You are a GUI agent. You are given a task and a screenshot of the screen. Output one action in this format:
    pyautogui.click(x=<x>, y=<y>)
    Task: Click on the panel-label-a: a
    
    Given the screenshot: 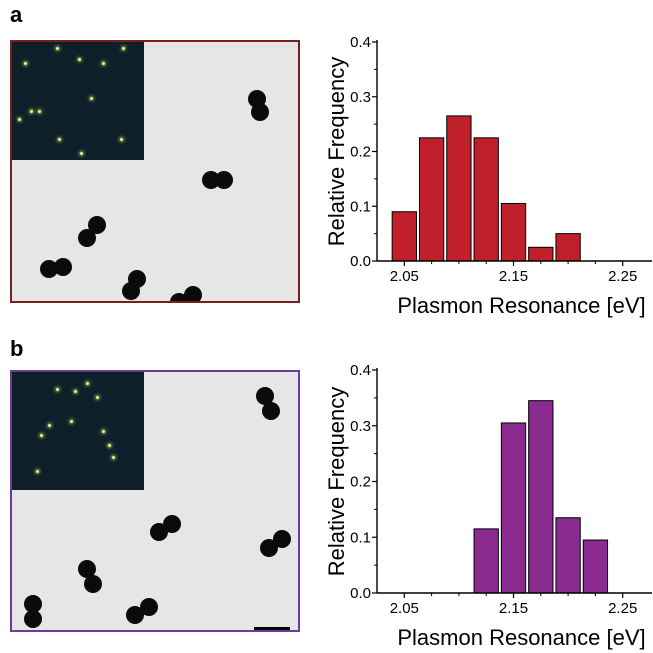 What is the action you would take?
    pyautogui.click(x=16, y=14)
    